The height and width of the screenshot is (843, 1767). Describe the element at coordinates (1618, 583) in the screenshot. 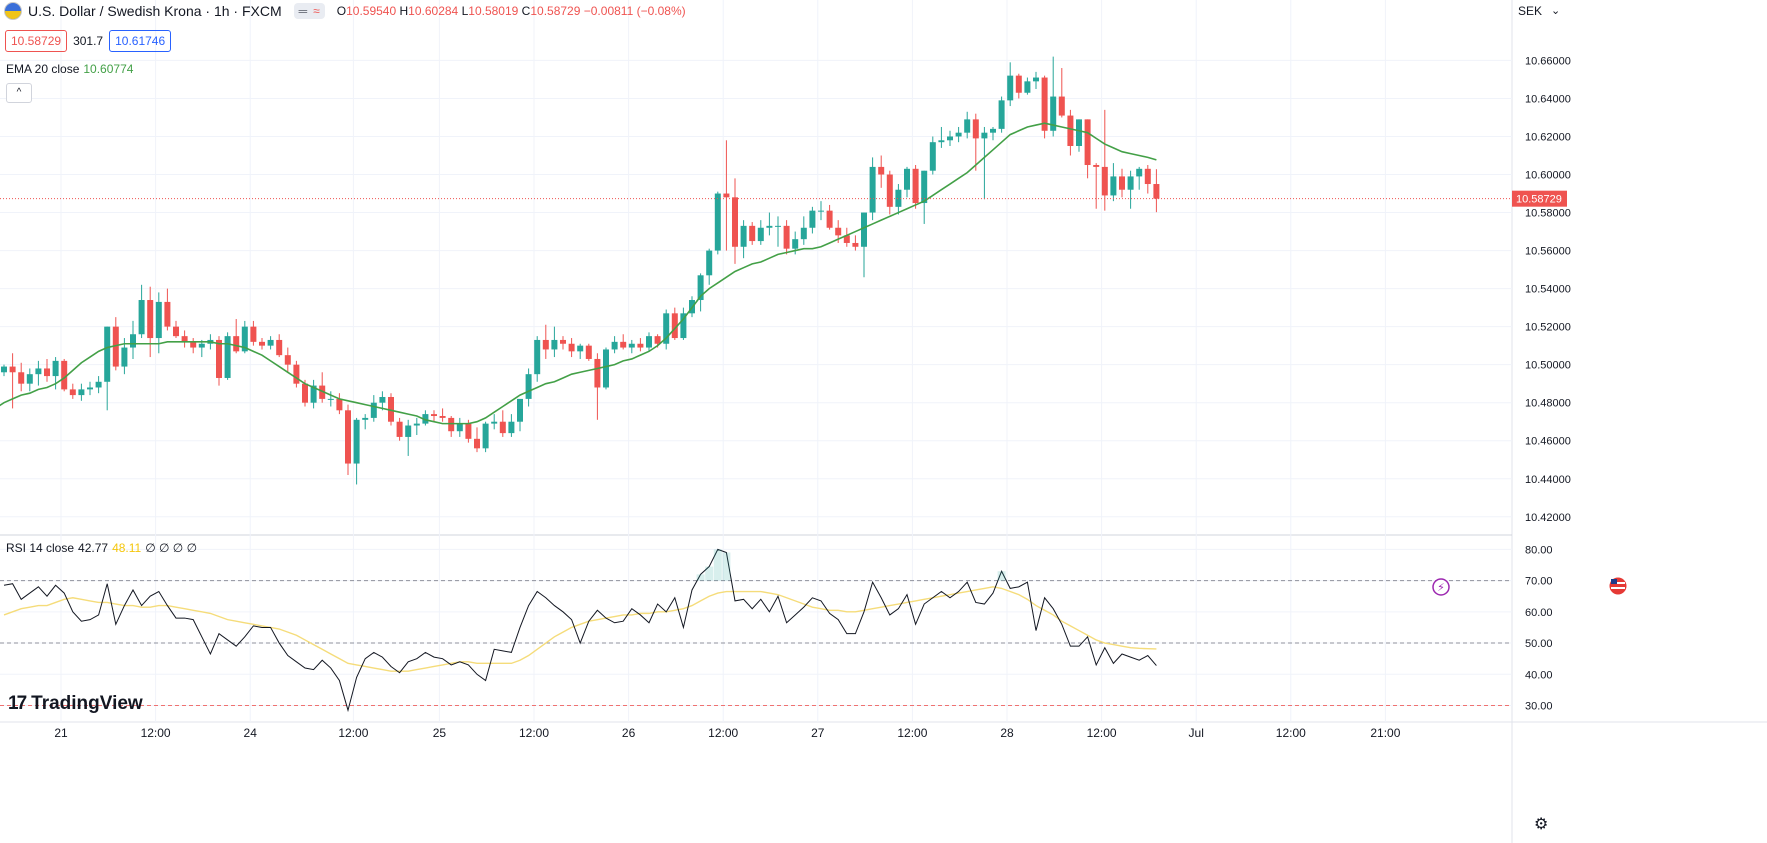

I see `flag-stripe` at that location.